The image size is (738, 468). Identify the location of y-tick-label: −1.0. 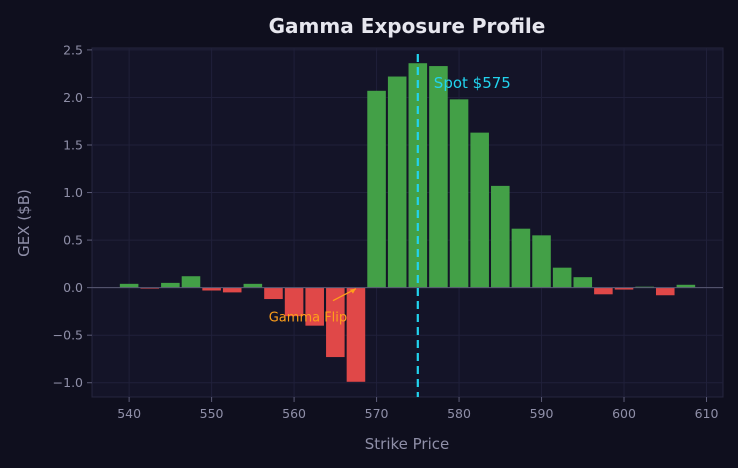
(68, 382).